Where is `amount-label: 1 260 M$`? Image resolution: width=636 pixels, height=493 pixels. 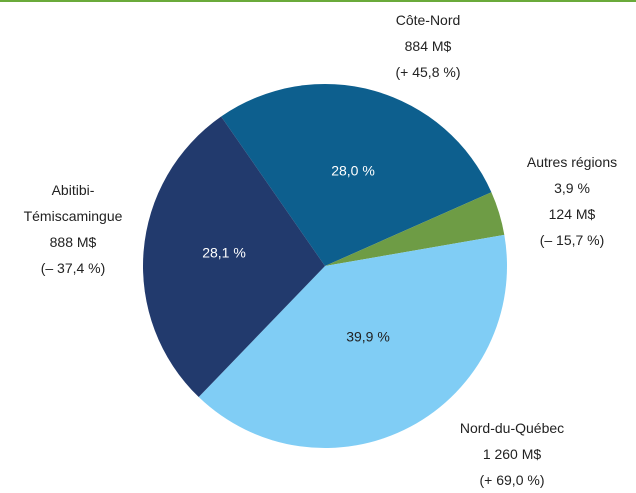
amount-label: 1 260 M$ is located at coordinates (512, 454).